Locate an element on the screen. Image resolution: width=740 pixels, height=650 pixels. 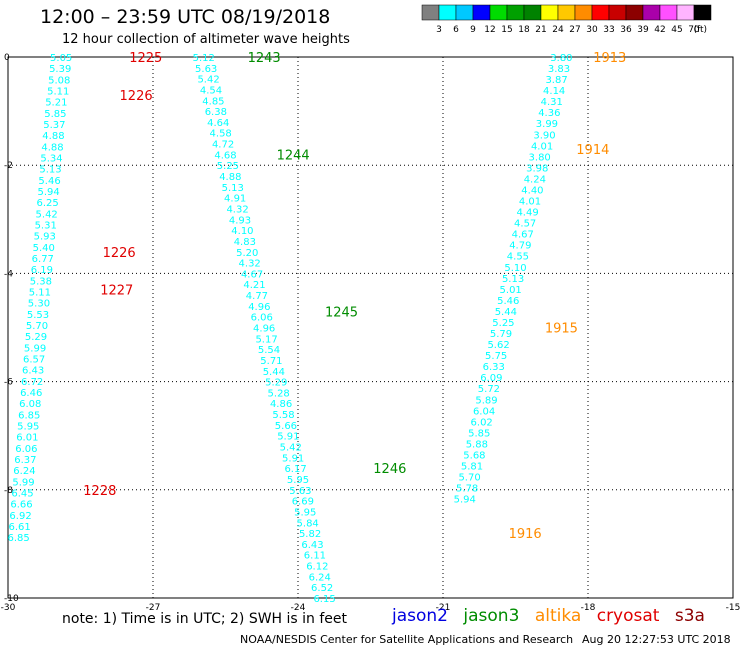
time-label: 1914 is located at coordinates (592, 150).